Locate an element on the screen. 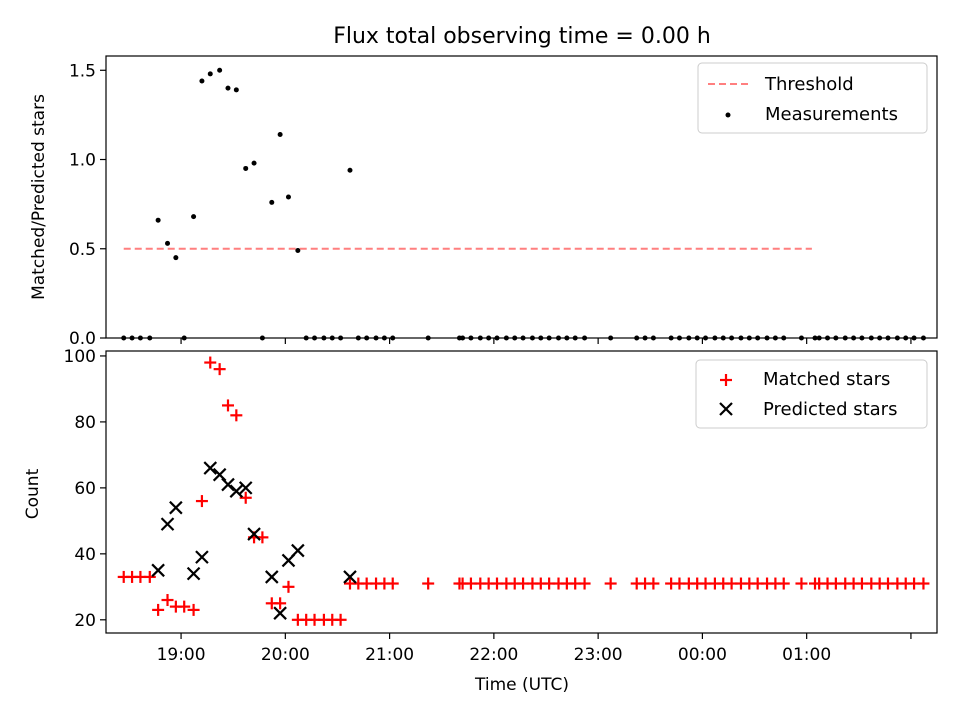 The width and height of the screenshot is (960, 720). legend-matched-label: Matched stars is located at coordinates (826, 379).